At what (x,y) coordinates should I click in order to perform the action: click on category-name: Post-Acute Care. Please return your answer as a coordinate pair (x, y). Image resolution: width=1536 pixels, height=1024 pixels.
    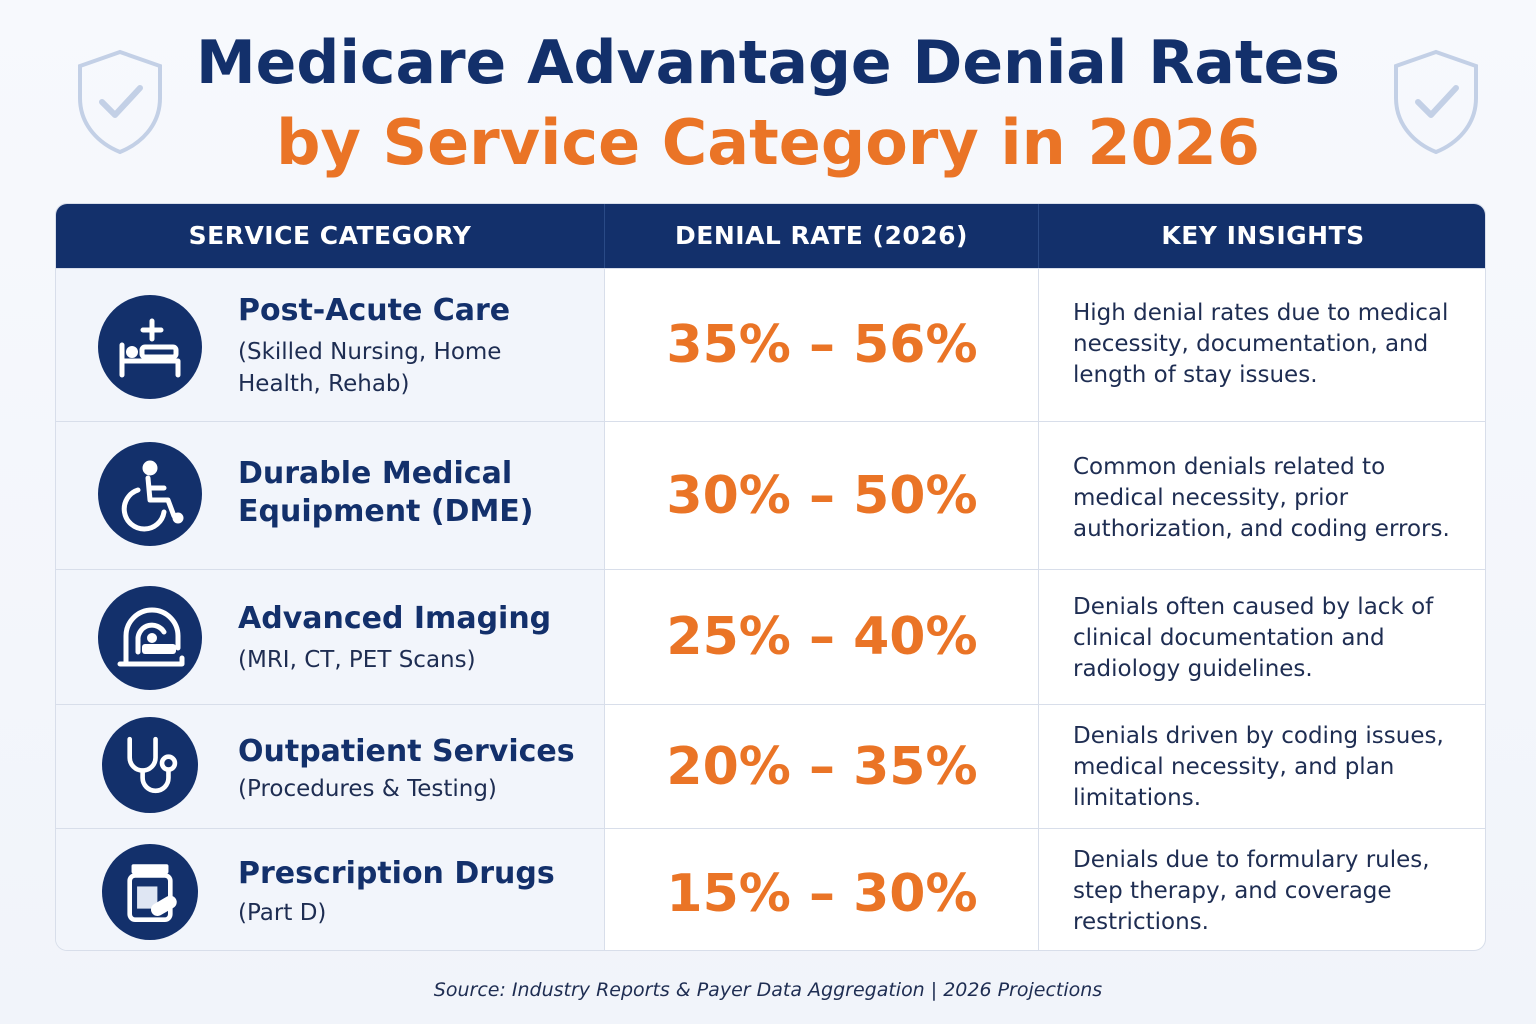
    Looking at the image, I should click on (374, 310).